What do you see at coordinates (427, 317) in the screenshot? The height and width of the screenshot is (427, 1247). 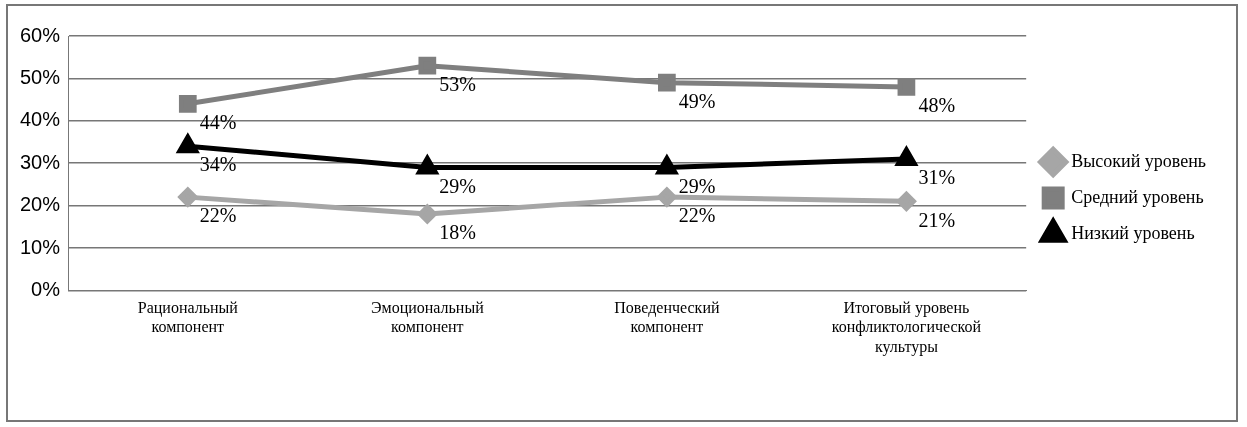 I see `x-tick-label: Эмоциональный компонент` at bounding box center [427, 317].